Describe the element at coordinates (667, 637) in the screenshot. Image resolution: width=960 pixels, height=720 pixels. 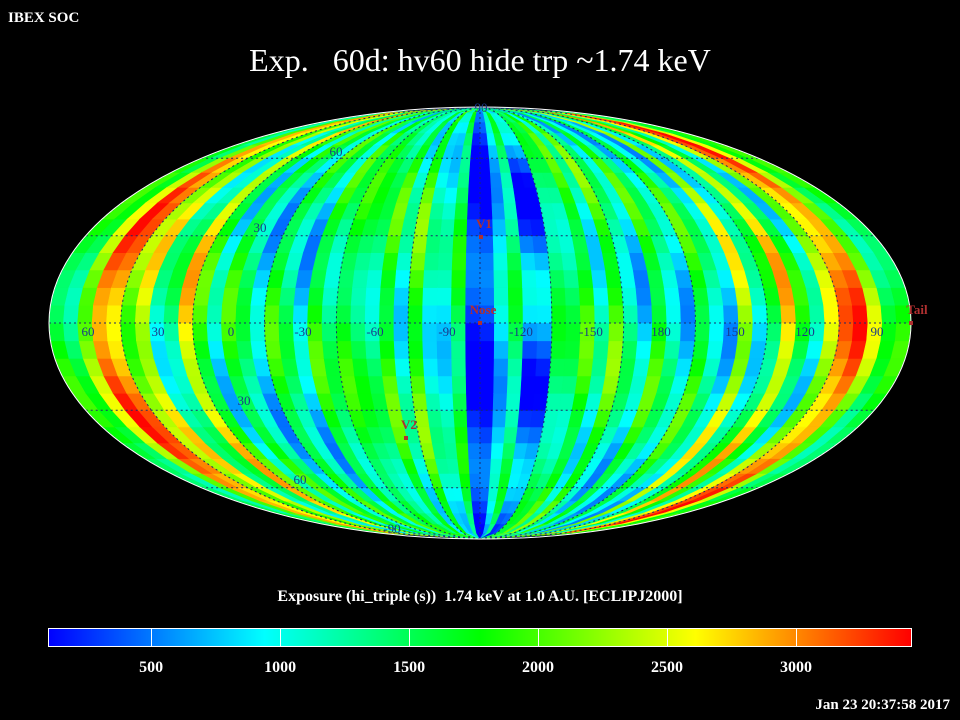
I see `colorbar-tick` at that location.